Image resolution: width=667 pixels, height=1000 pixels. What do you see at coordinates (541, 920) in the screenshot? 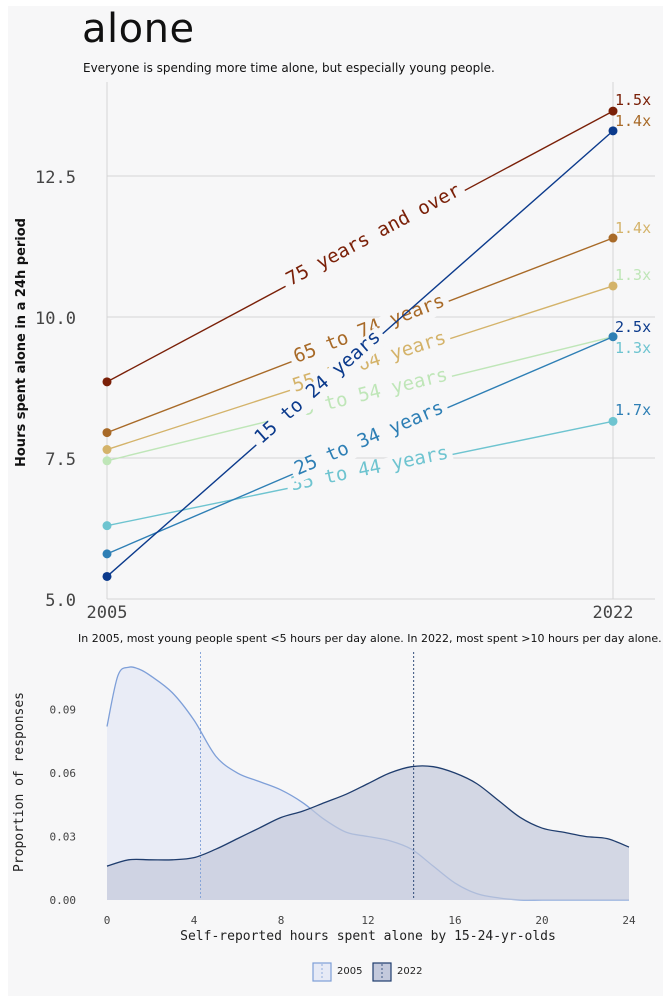
I see `x-tick-label: 20` at bounding box center [541, 920].